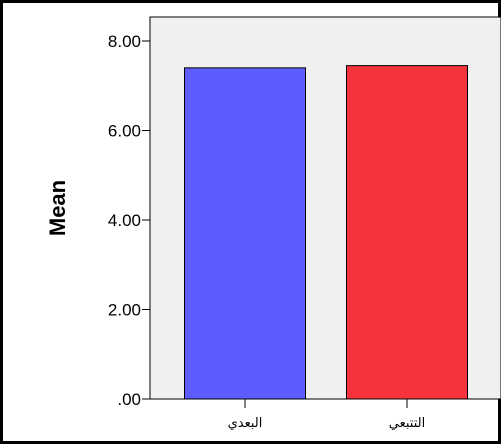 This screenshot has width=501, height=447. What do you see at coordinates (124, 131) in the screenshot?
I see `y-tick-label: 6.00` at bounding box center [124, 131].